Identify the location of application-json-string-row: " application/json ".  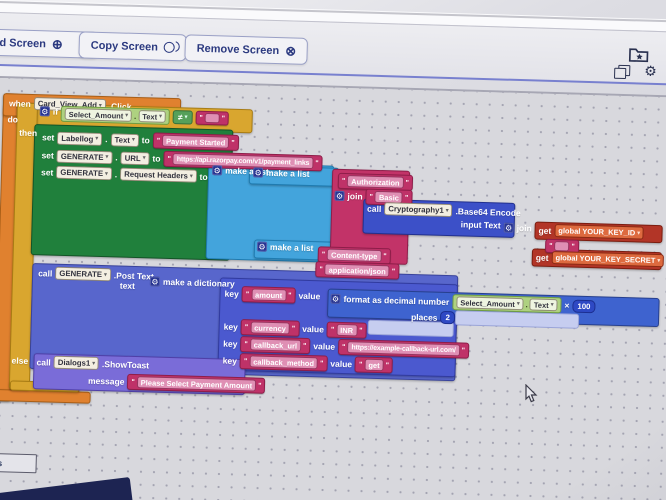
(357, 270).